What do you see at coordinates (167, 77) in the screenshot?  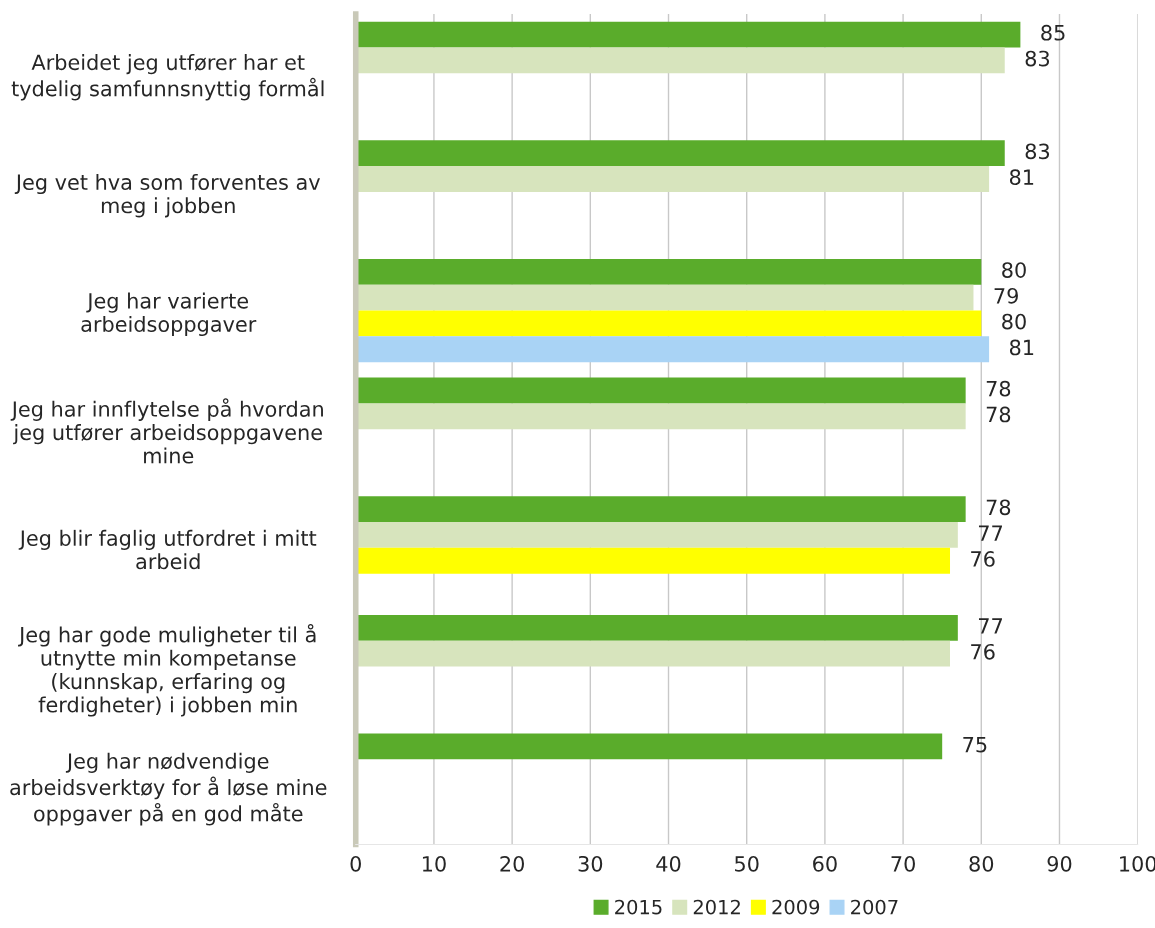 I see `y-tick-label: Arbeidet jeg utfører har et tydelig samfunnsnyttig formål` at bounding box center [167, 77].